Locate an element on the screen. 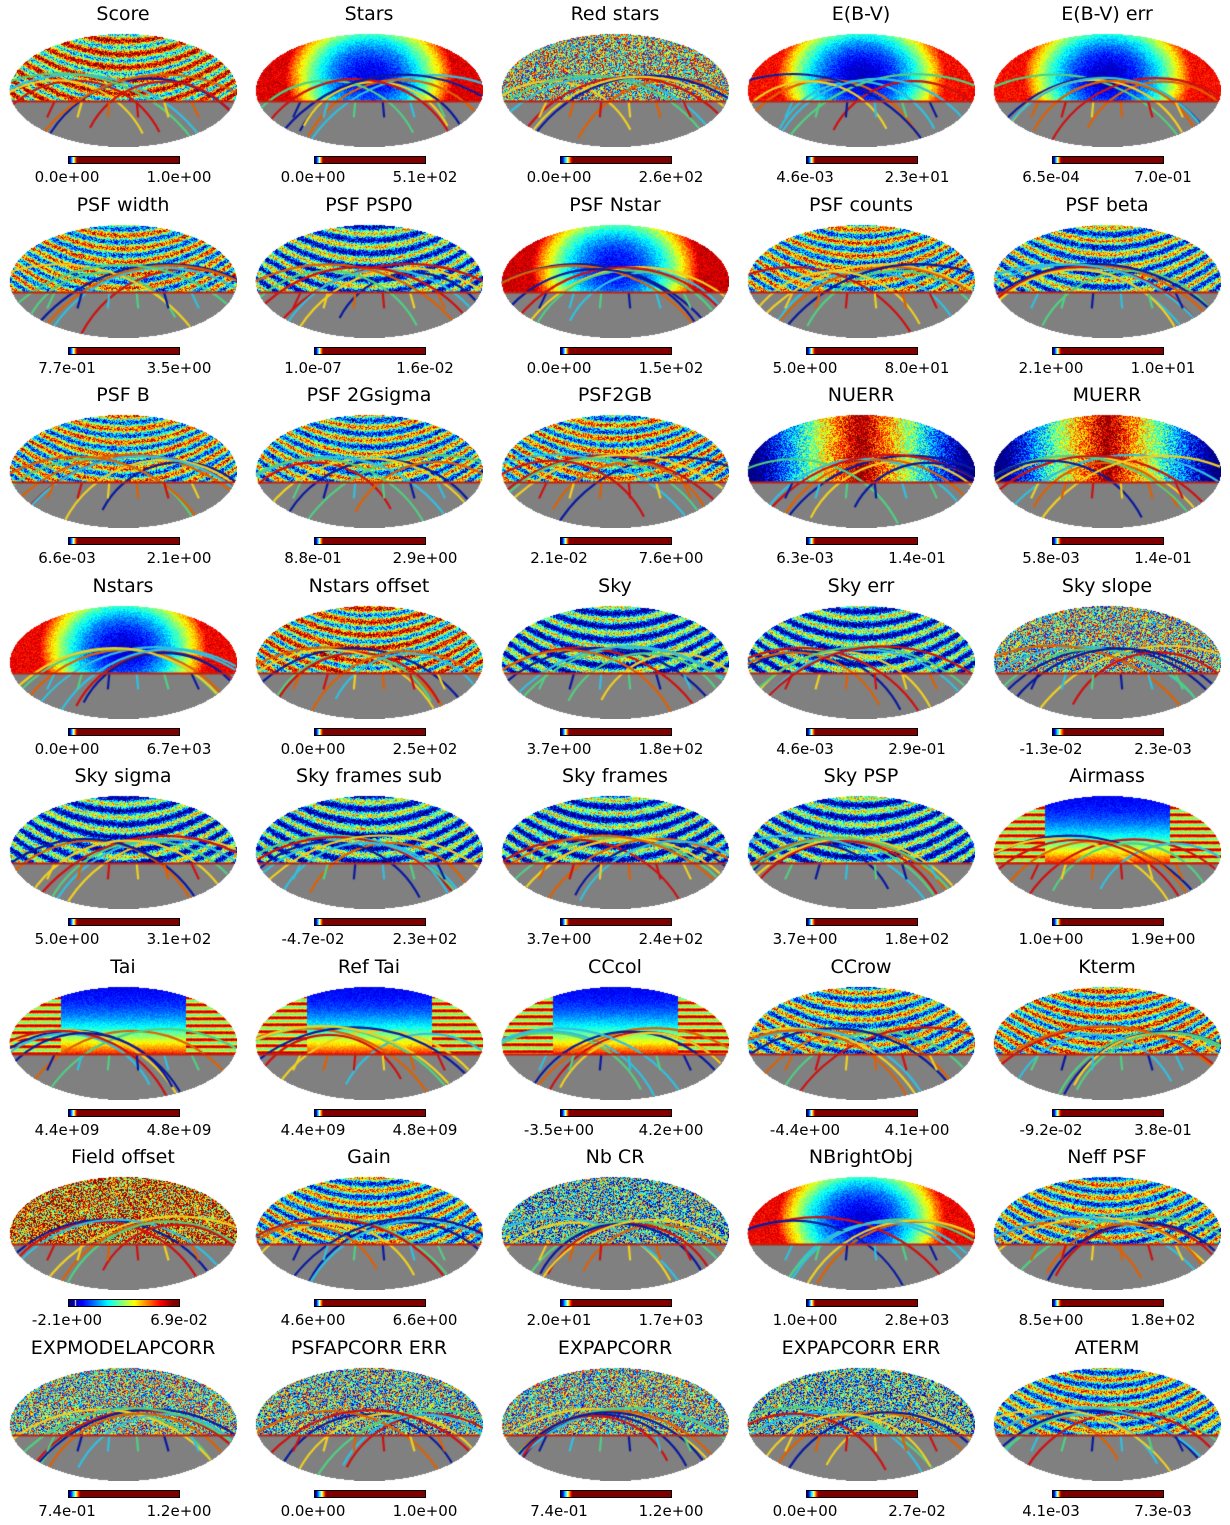 This screenshot has width=1230, height=1525. colorbar-min-label: -4.4e+00 is located at coordinates (805, 1129).